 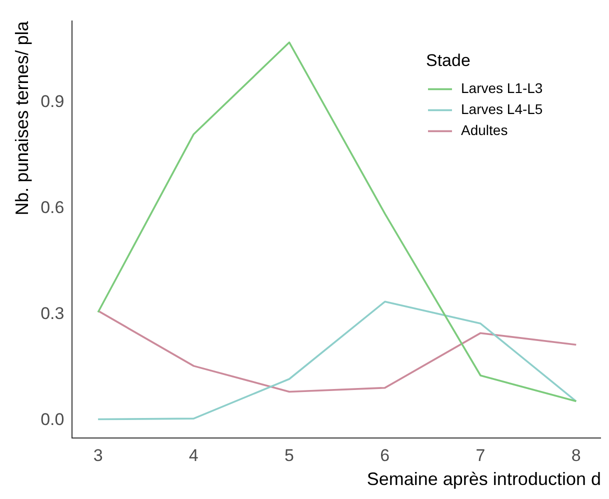 I want to click on x-tick-label: 6, so click(x=385, y=455).